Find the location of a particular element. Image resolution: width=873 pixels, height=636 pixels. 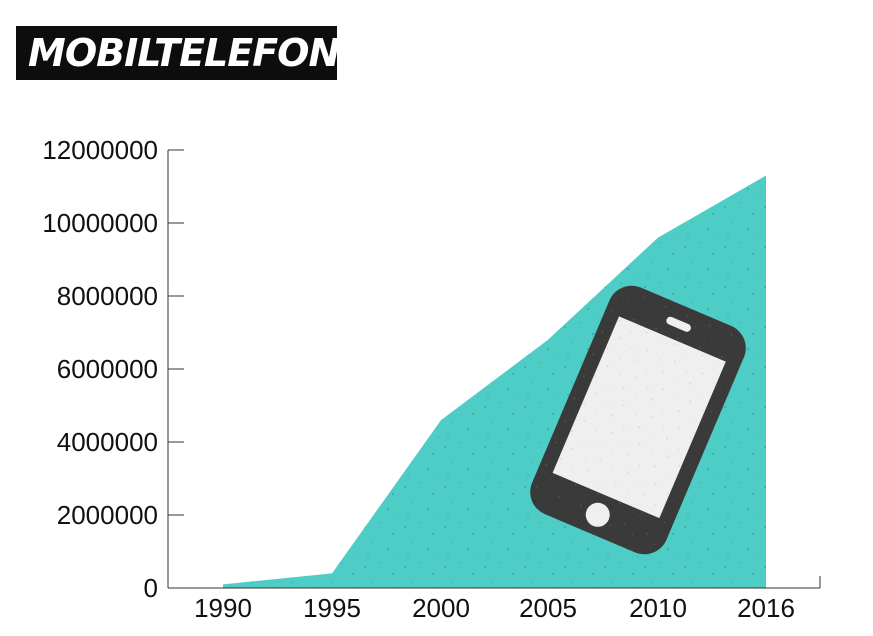

y-tick-label: 6000000 is located at coordinates (107, 369).